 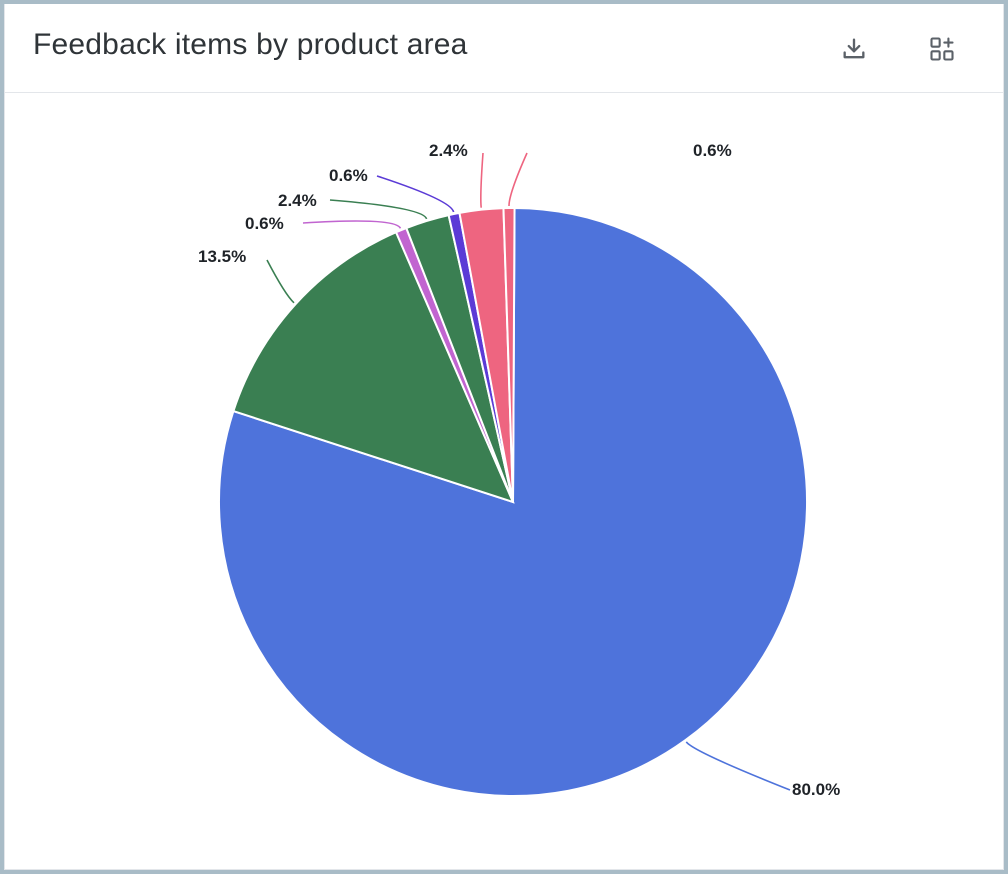 I want to click on slice-label-1: 13.5%, so click(x=222, y=256).